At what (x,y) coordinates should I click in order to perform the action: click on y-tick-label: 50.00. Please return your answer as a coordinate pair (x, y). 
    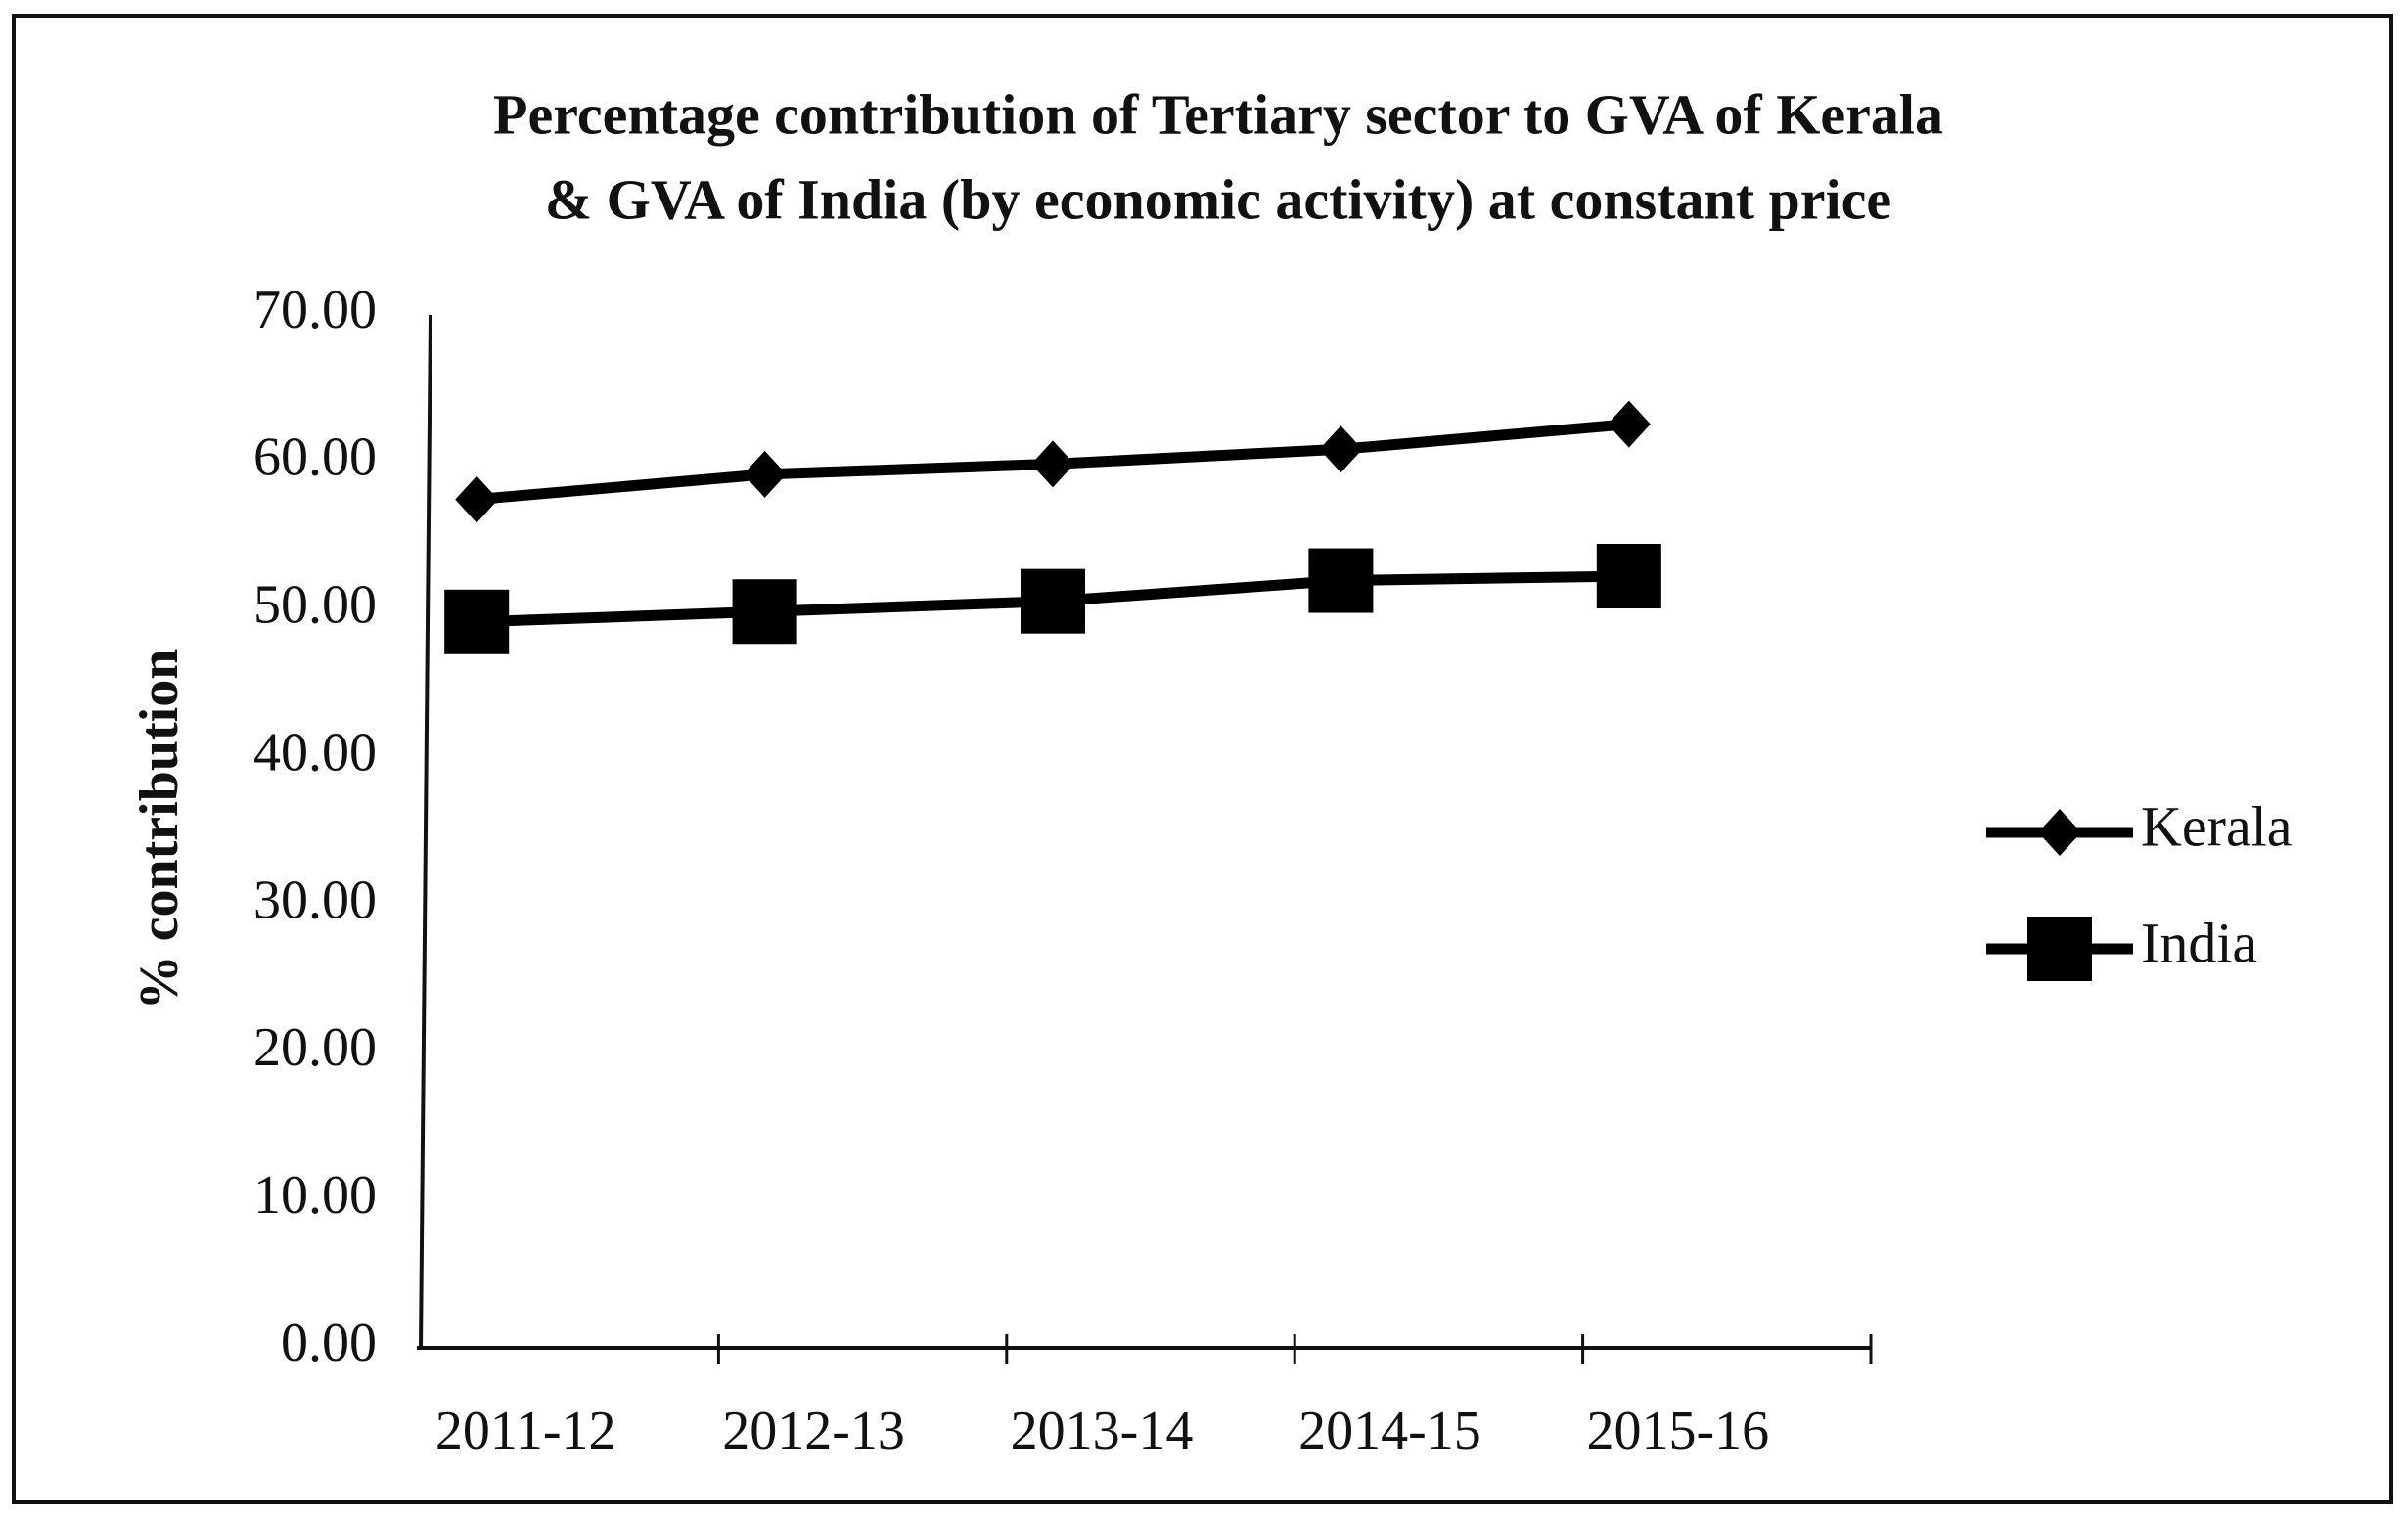
    Looking at the image, I should click on (315, 605).